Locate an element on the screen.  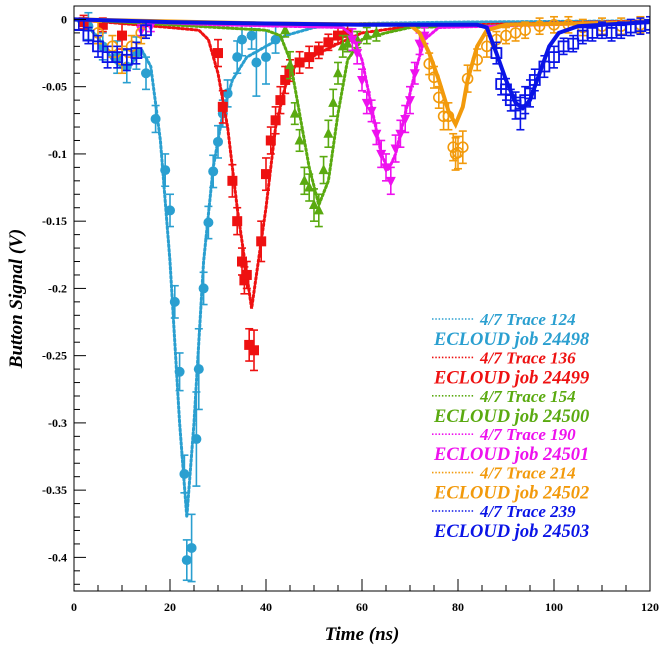
legend-trace-label: 4/7 Trace 214 is located at coordinates (527, 473).